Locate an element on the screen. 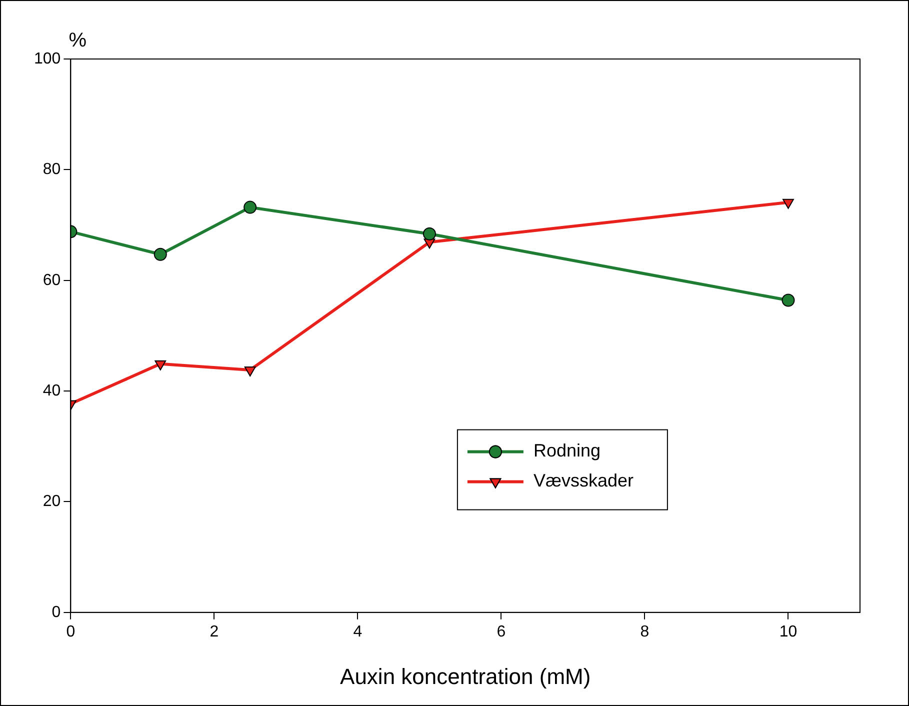 The width and height of the screenshot is (909, 706). legend-label: Rodning is located at coordinates (567, 450).